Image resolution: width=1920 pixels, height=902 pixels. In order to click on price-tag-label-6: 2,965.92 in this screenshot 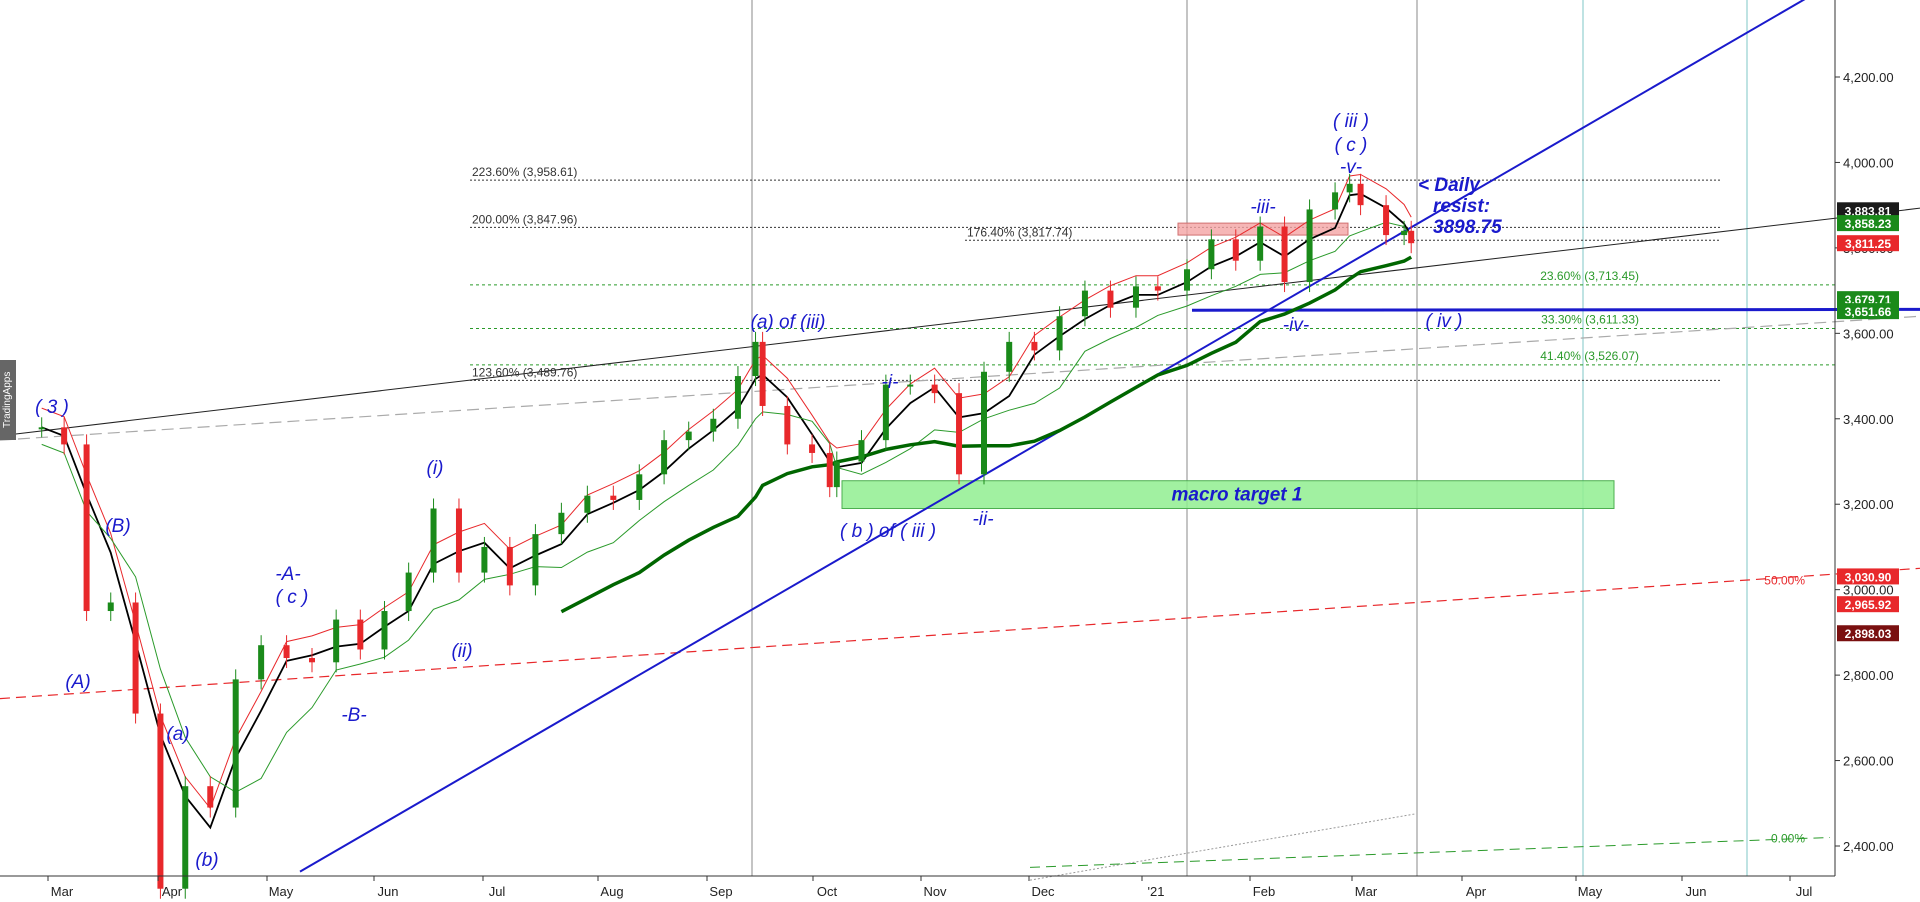, I will do `click(1868, 605)`.